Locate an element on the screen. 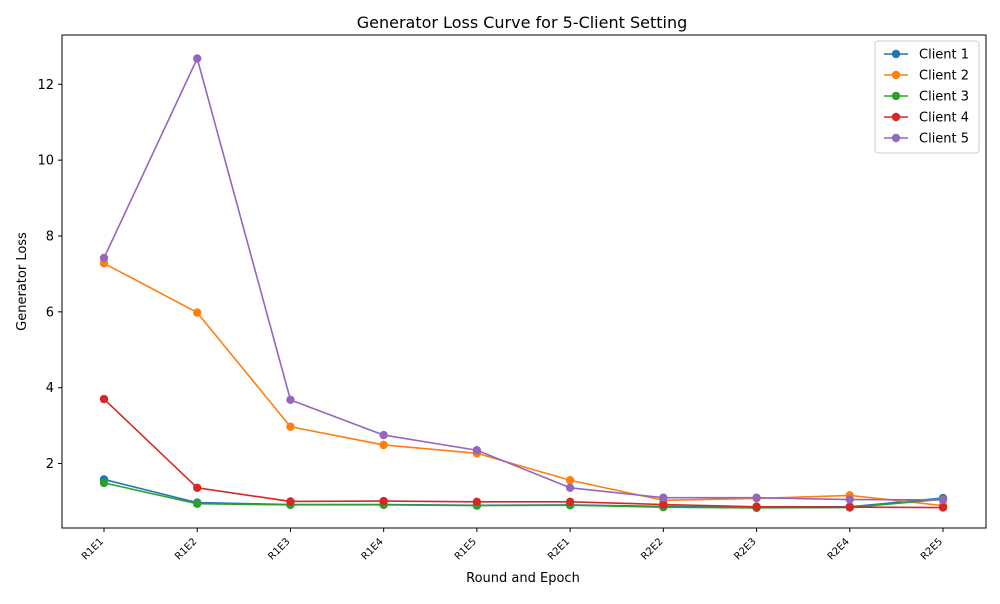 The width and height of the screenshot is (1000, 604). y-tick-label: 4 is located at coordinates (50, 388).